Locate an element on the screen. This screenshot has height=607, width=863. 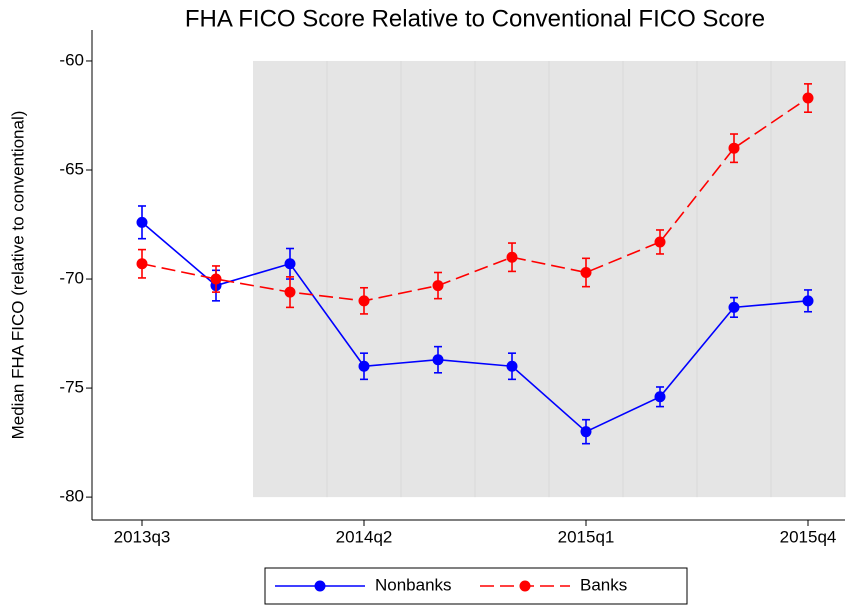
legend-label: Banks is located at coordinates (603, 584).